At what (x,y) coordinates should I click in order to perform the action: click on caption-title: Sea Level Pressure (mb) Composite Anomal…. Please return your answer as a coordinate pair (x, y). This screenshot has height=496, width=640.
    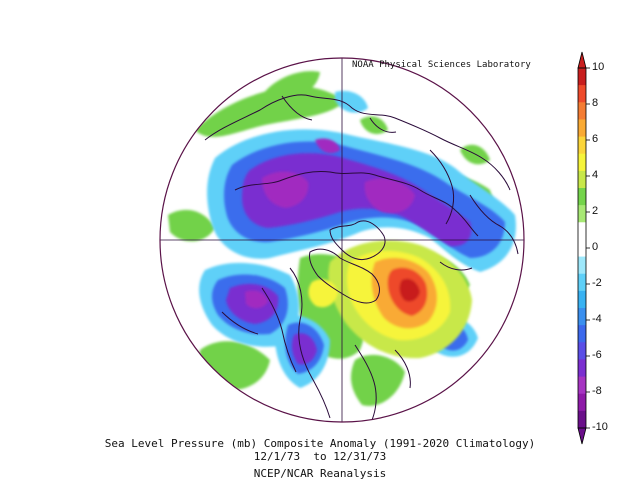
    Looking at the image, I should click on (320, 443).